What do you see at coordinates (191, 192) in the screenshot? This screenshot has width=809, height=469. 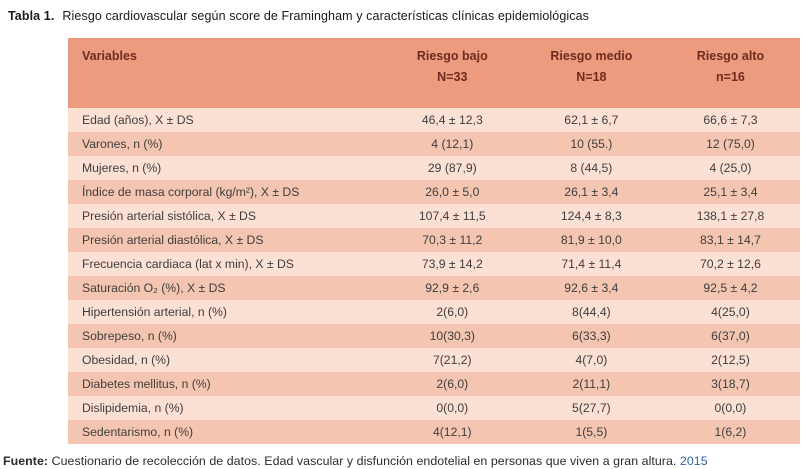 I see `row-label: Índice de masa corporal (kg/m²), X ± DS` at bounding box center [191, 192].